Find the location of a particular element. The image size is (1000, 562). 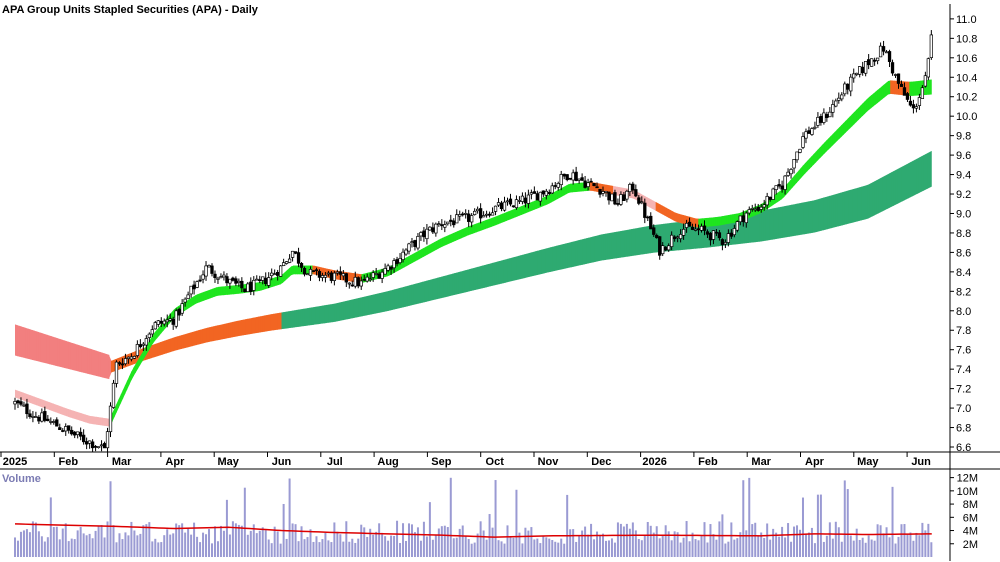

price-tick-label: 10.6 is located at coordinates (966, 59).